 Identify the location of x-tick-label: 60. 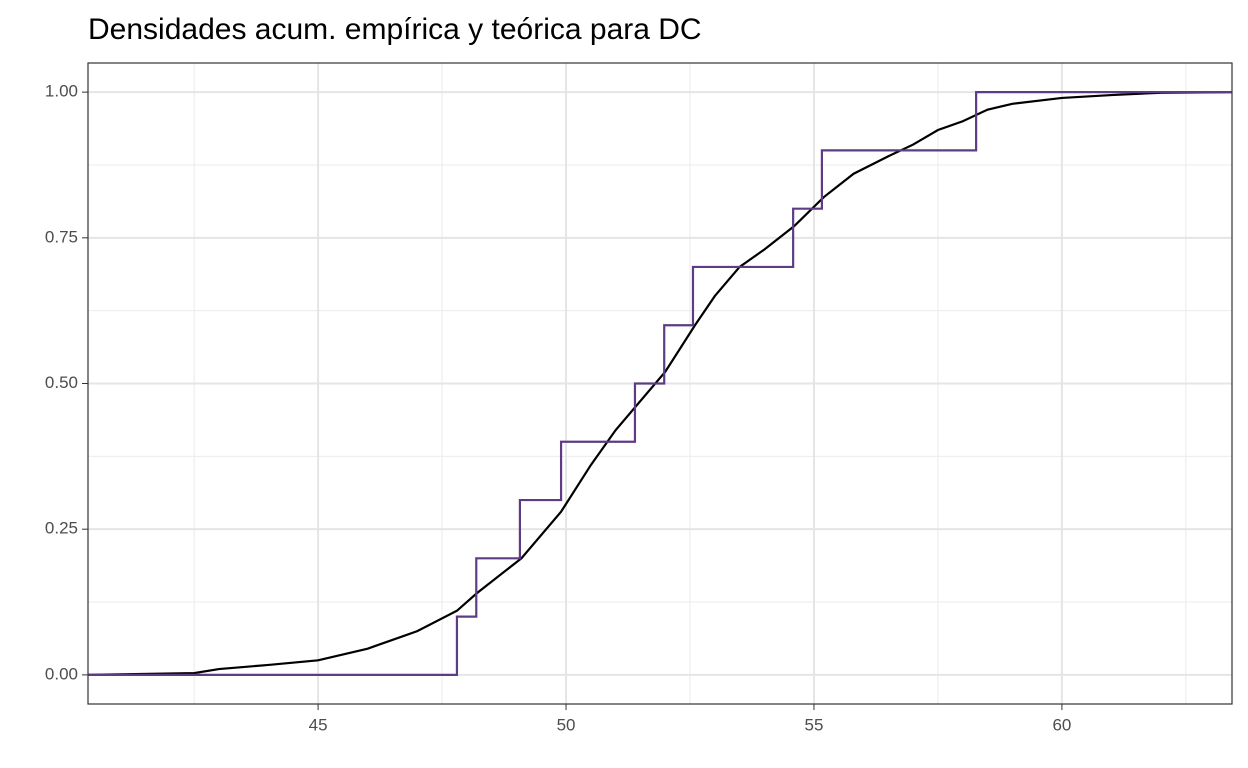
(1061, 724).